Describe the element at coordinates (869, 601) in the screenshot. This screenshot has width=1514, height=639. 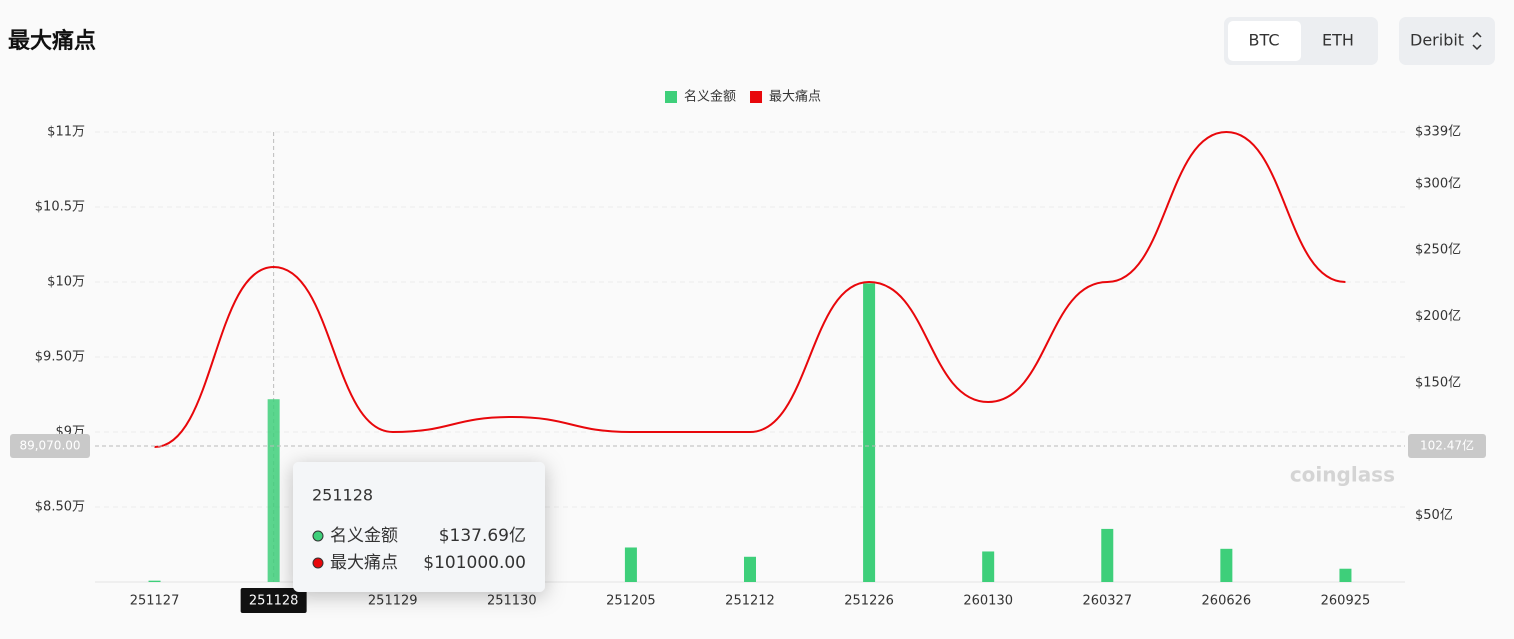
I see `x-tick-label: 251226` at that location.